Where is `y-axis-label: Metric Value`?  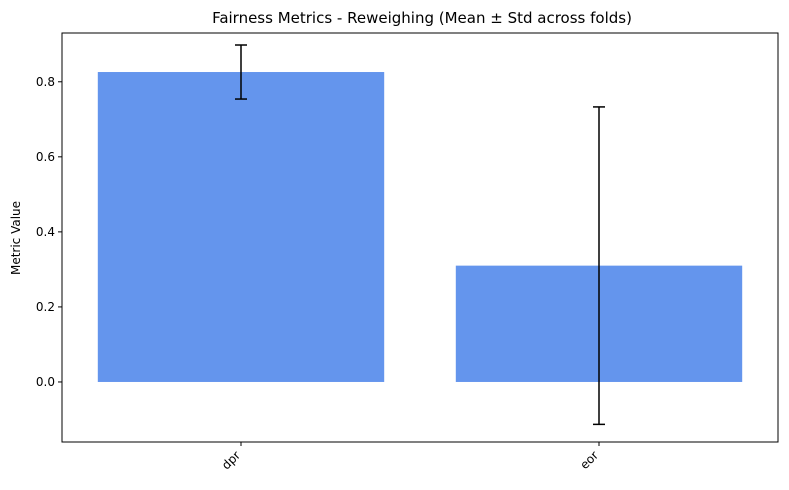 y-axis-label: Metric Value is located at coordinates (16, 238).